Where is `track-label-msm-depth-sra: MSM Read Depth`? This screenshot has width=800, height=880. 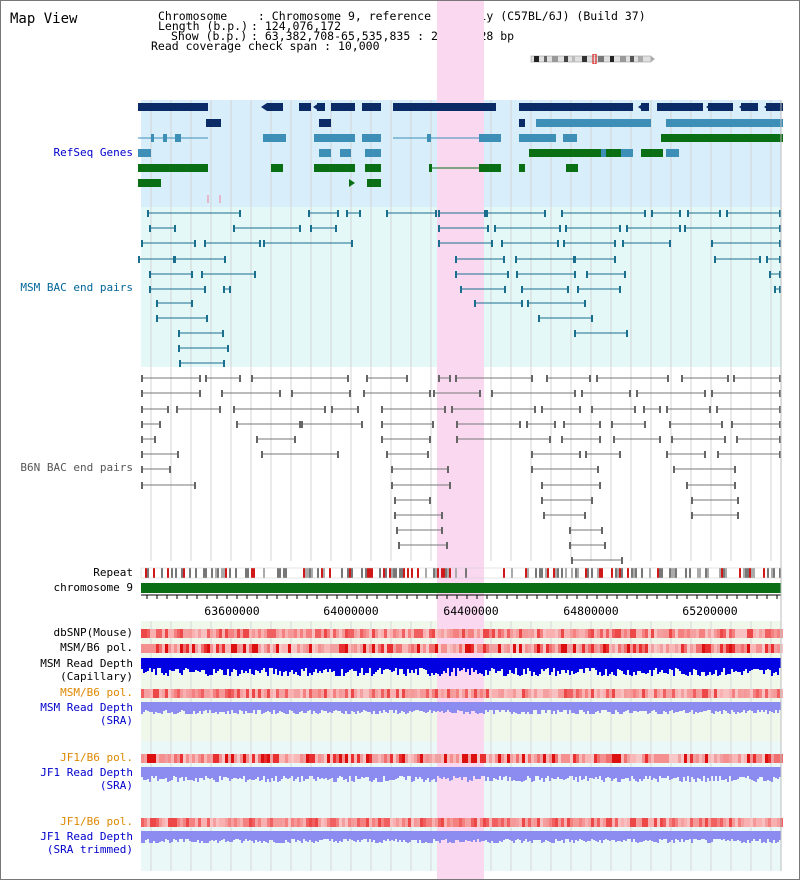
track-label-msm-depth-sra: MSM Read Depth is located at coordinates (86, 707).